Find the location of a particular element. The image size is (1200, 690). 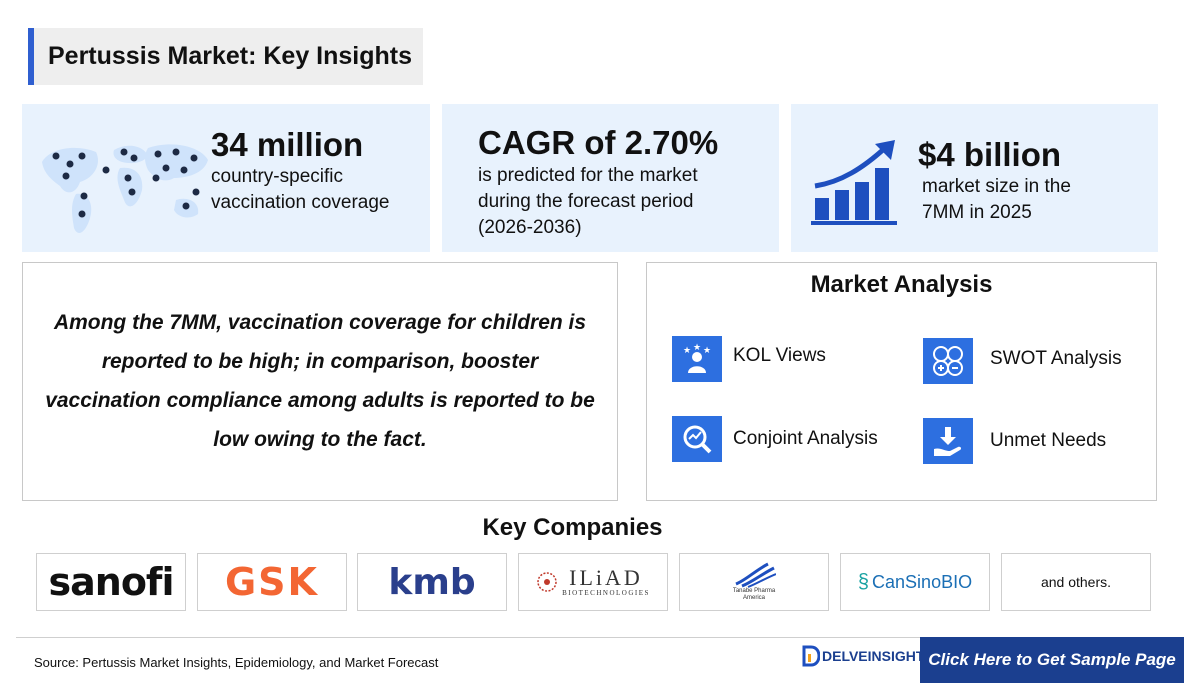

logo-cansinobio: § CanSinoBIO is located at coordinates (915, 582).